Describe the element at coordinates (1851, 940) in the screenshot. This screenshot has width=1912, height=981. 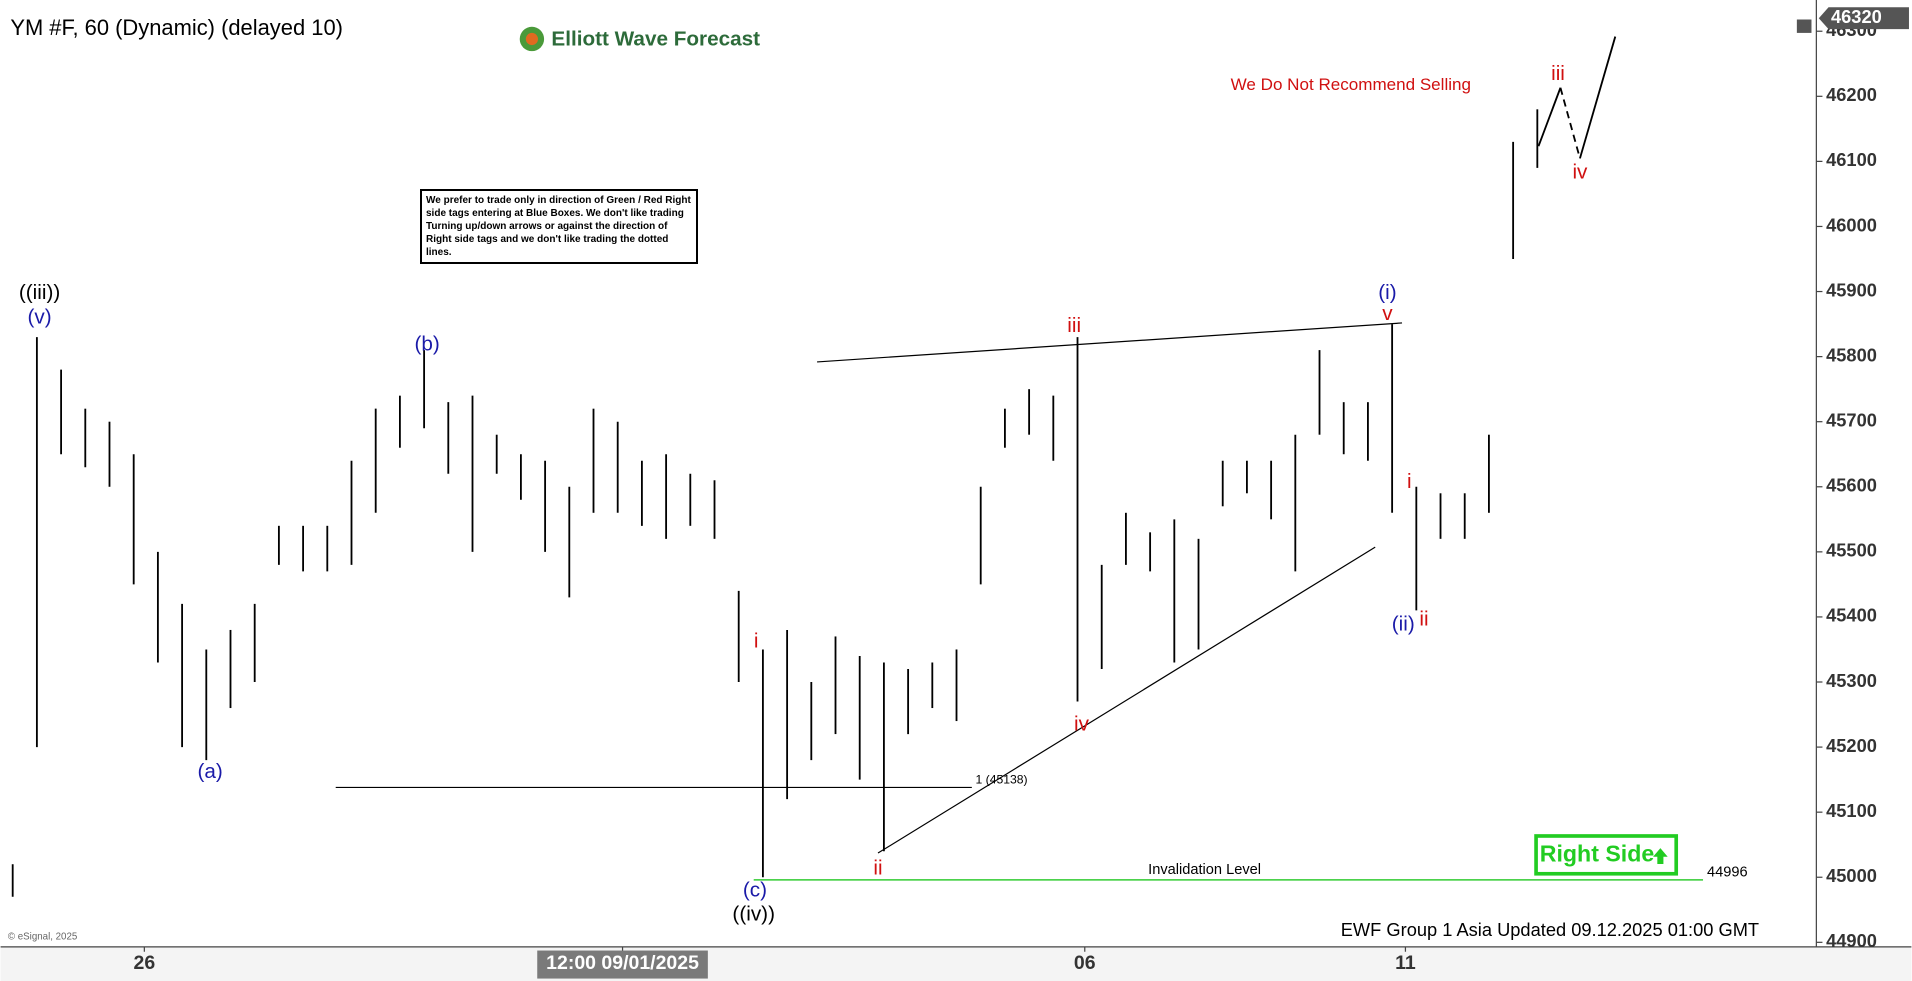
I see `y-tick-label: 44900` at that location.